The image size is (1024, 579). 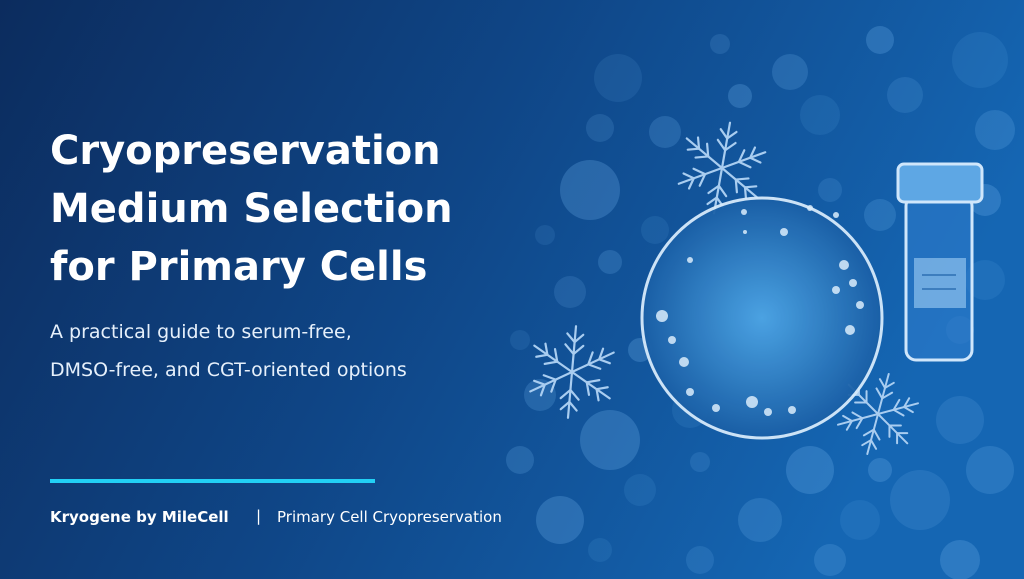 I want to click on subtitle-line: A practical guide to serum-free,, so click(x=201, y=332).